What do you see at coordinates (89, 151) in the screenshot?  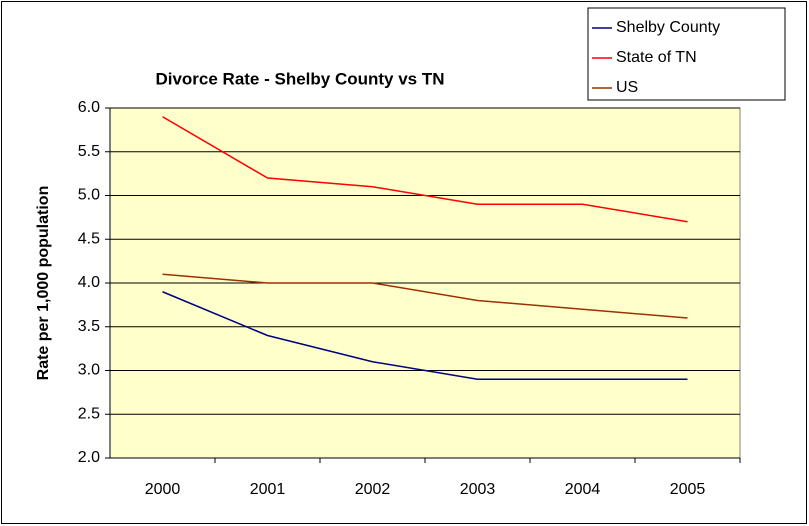 I see `y-tick-label: 5.5` at bounding box center [89, 151].